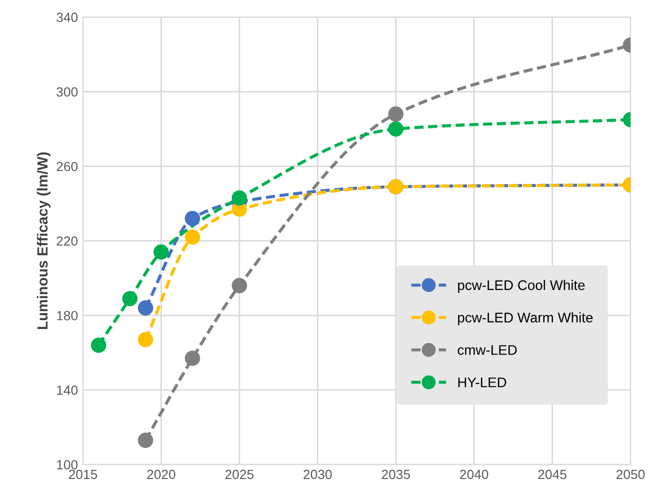 This screenshot has width=648, height=489. Describe the element at coordinates (487, 350) in the screenshot. I see `legend-label: cmw-LED` at that location.